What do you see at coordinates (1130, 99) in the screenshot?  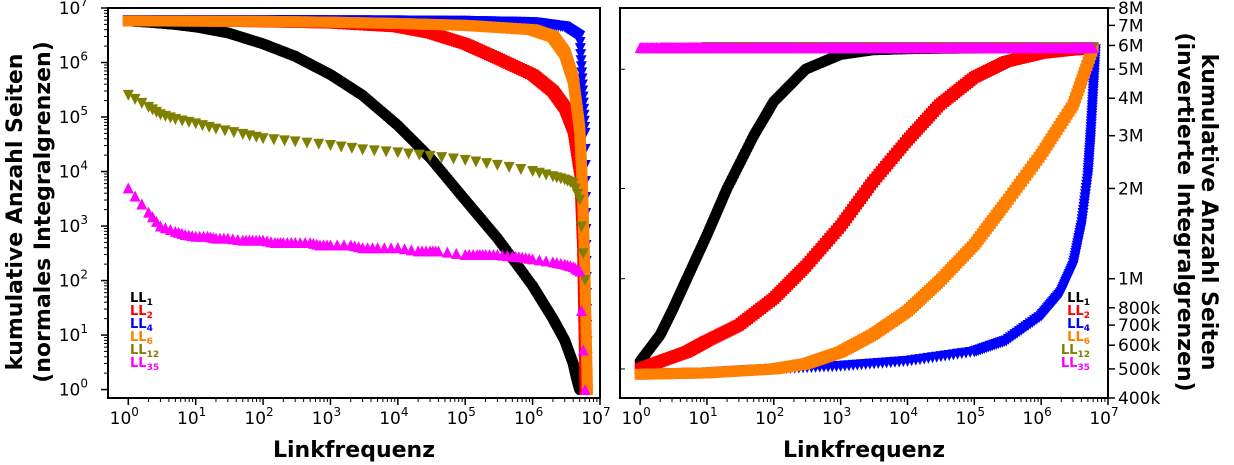 I see `y-tick-label: 4M` at bounding box center [1130, 99].